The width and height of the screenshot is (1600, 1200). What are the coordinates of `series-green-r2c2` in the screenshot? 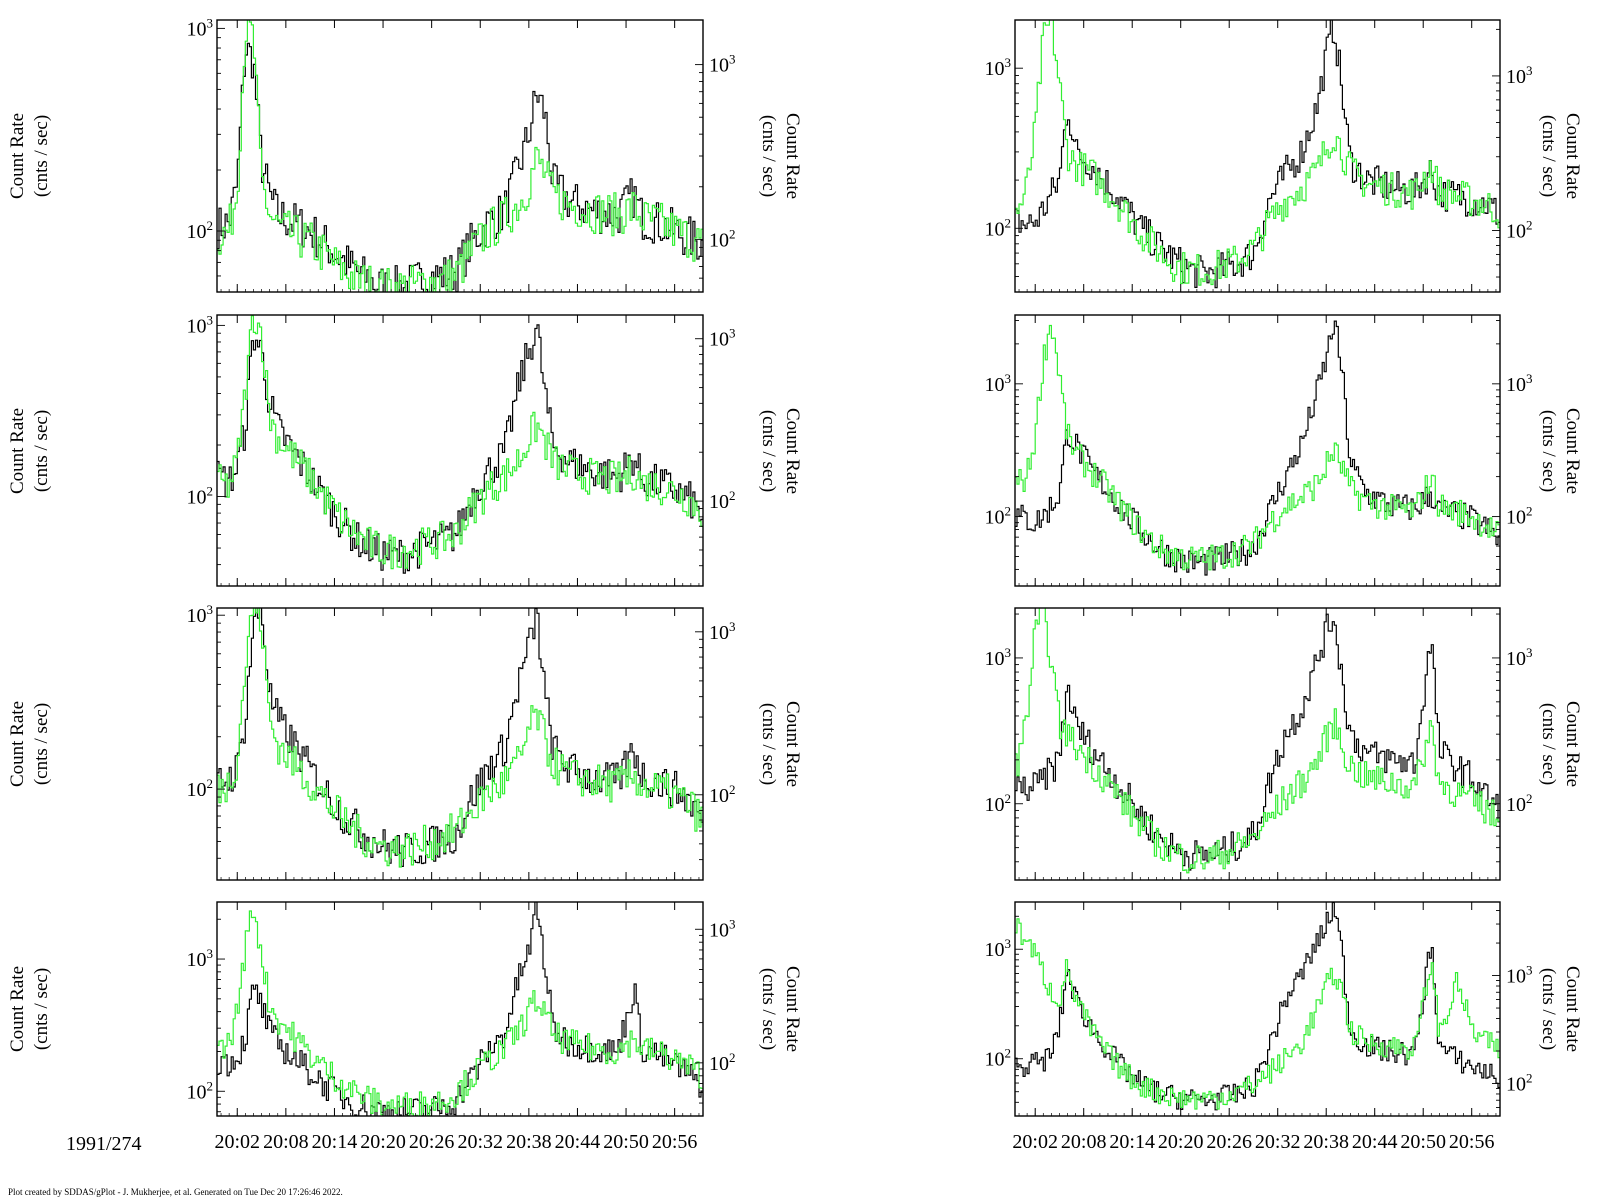 It's located at (1257, 447).